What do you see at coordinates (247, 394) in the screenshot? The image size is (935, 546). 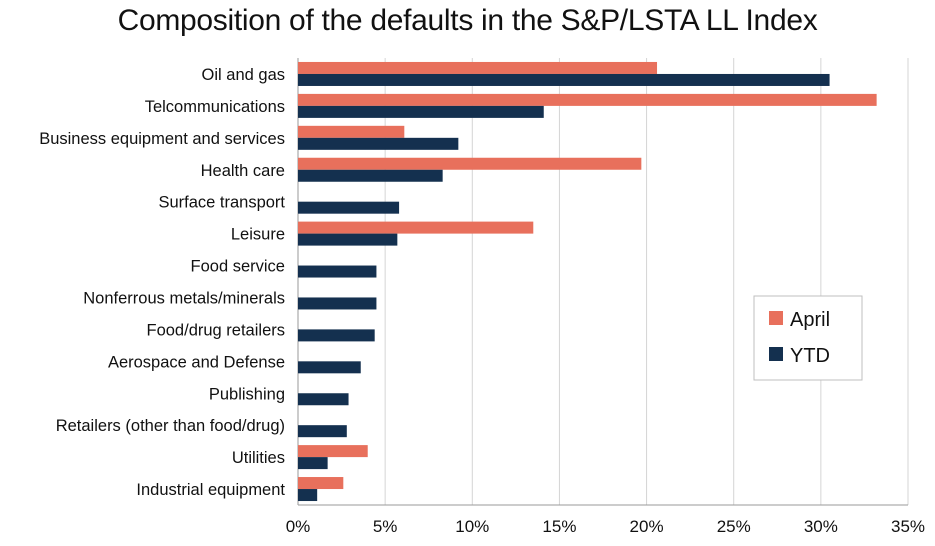 I see `category-label: Publishing` at bounding box center [247, 394].